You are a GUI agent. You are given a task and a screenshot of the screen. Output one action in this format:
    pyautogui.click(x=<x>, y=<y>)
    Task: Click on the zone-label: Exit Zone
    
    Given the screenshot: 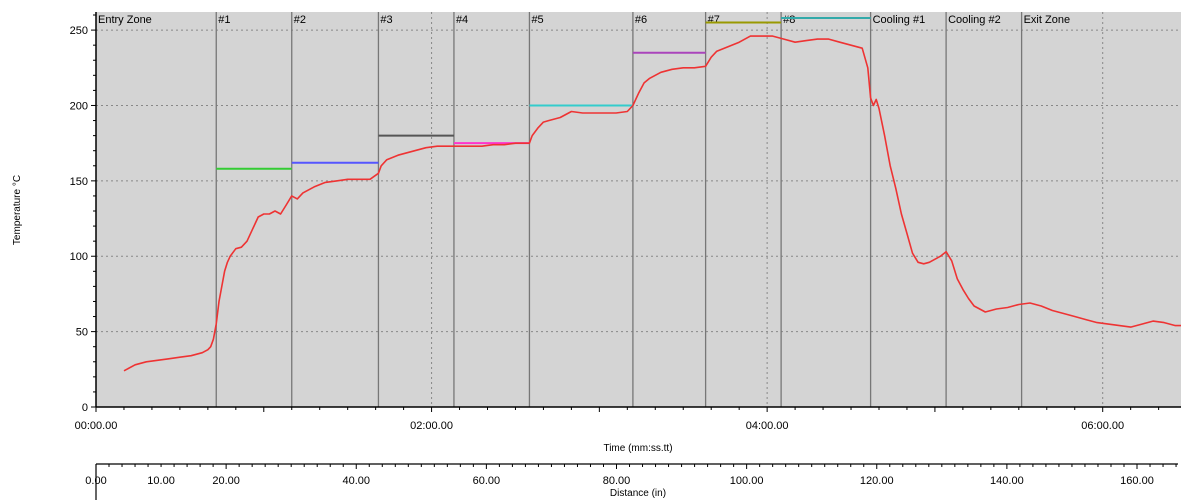 What is the action you would take?
    pyautogui.click(x=1047, y=20)
    